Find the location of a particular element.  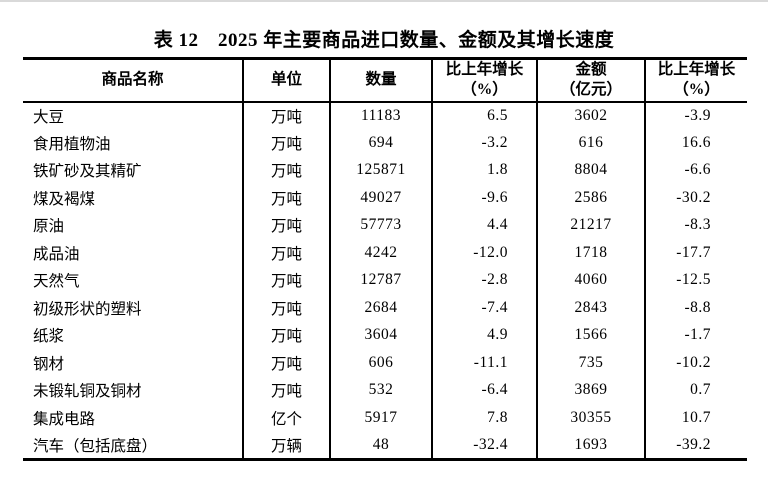

table-row: 天然气 万吨 12787 -2.8 4060 -12.5 is located at coordinates (385, 280).